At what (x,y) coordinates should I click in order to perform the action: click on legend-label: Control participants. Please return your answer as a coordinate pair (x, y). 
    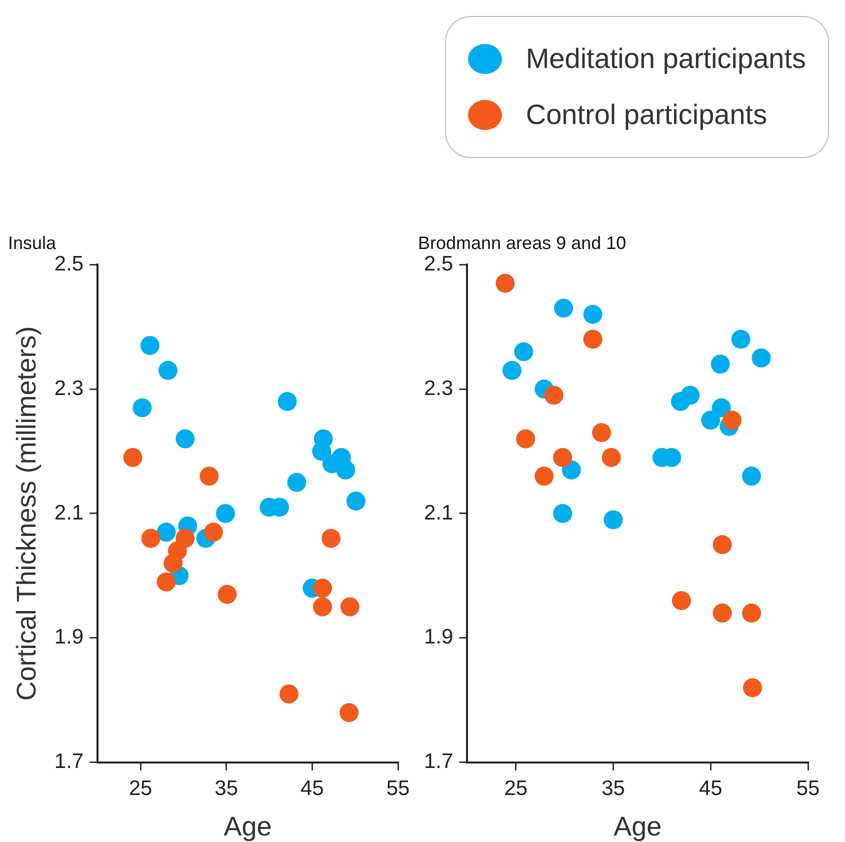
    Looking at the image, I should click on (647, 115).